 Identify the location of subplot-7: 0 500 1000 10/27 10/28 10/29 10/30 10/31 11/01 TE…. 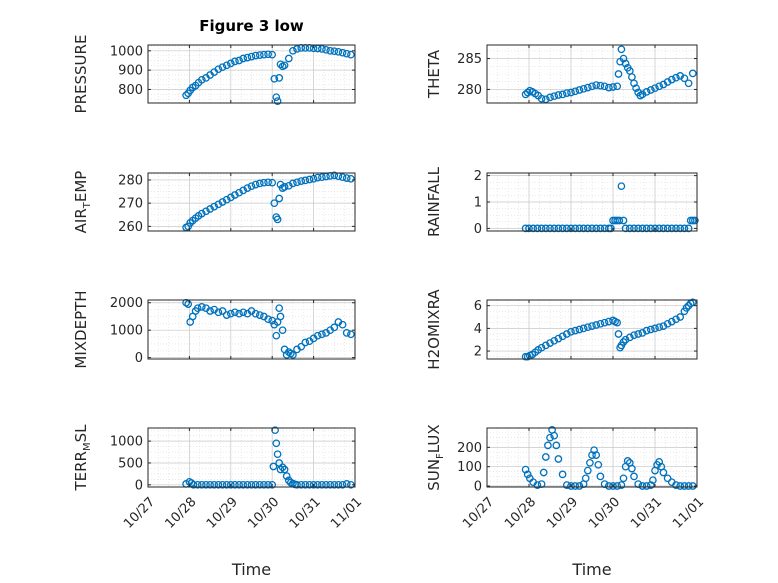
(218, 501).